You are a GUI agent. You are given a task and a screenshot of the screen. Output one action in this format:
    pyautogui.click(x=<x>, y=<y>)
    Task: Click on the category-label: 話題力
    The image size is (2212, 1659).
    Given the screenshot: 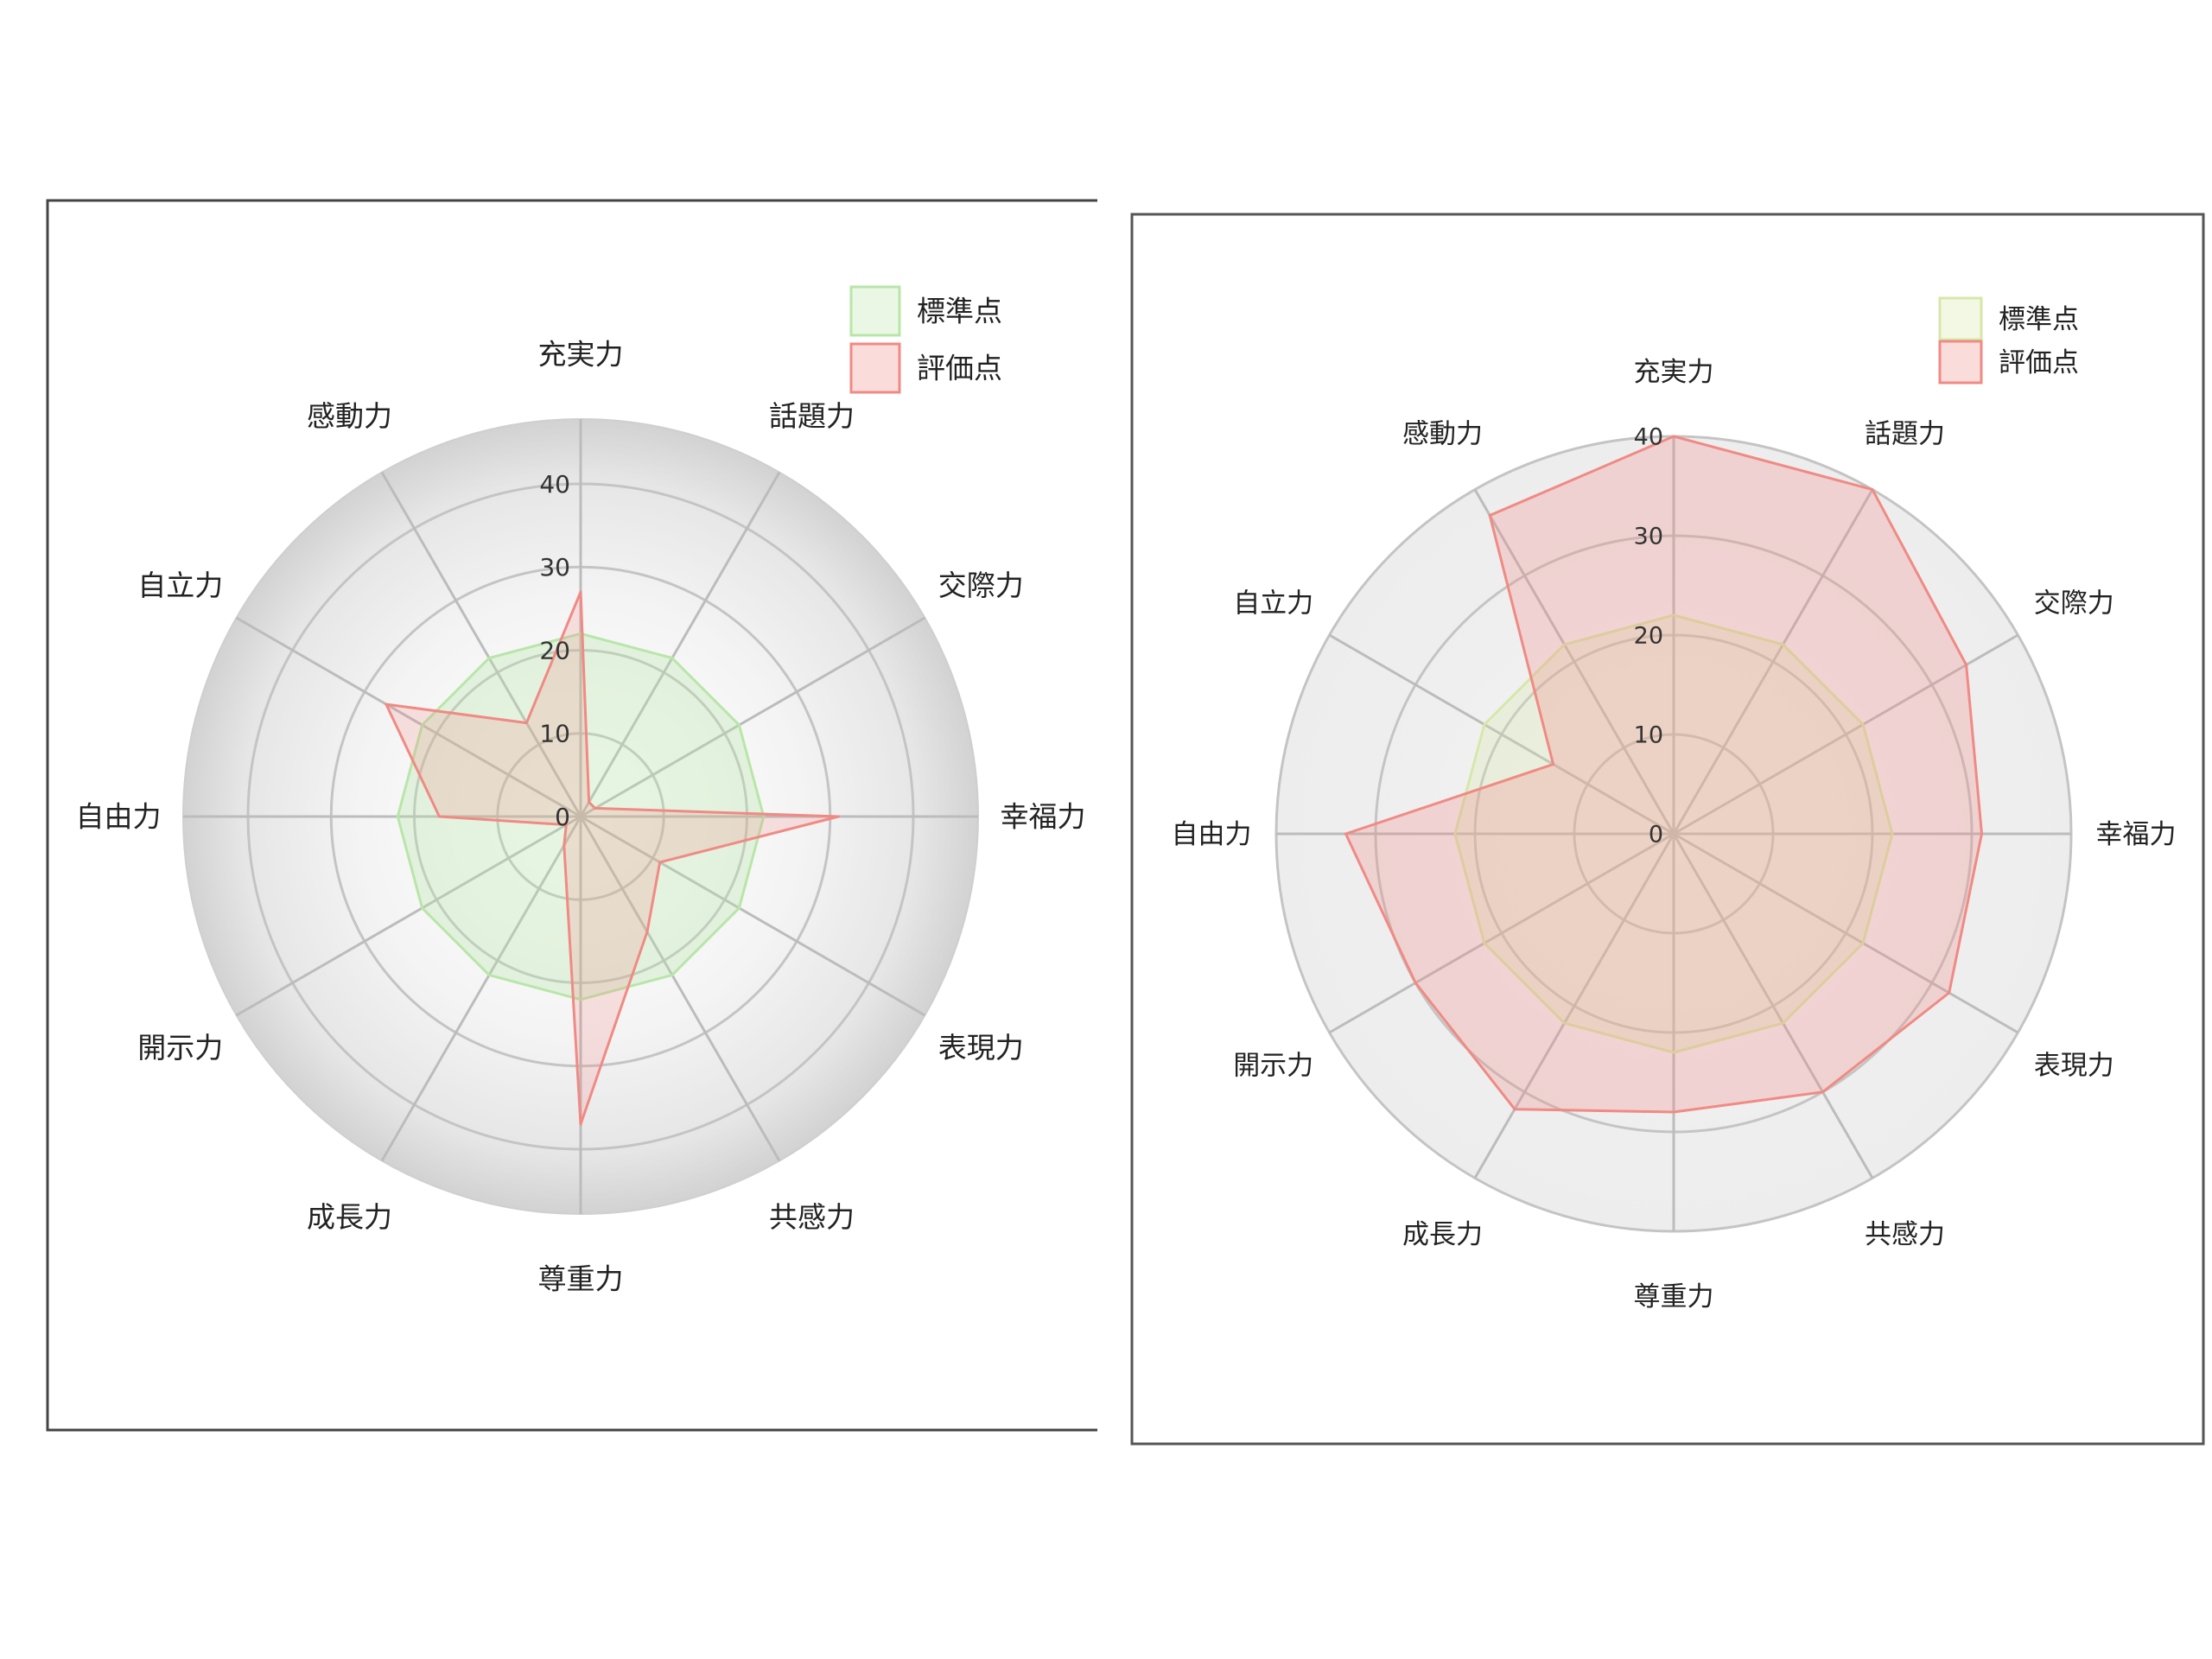 What is the action you would take?
    pyautogui.click(x=1905, y=434)
    